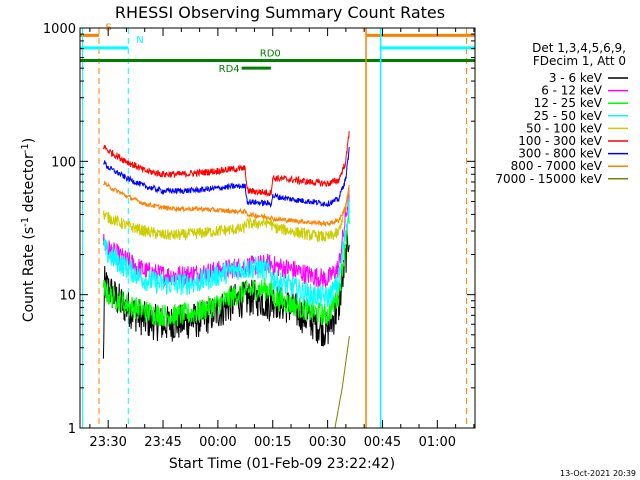  I want to click on y-tick-label: 1, so click(72, 429).